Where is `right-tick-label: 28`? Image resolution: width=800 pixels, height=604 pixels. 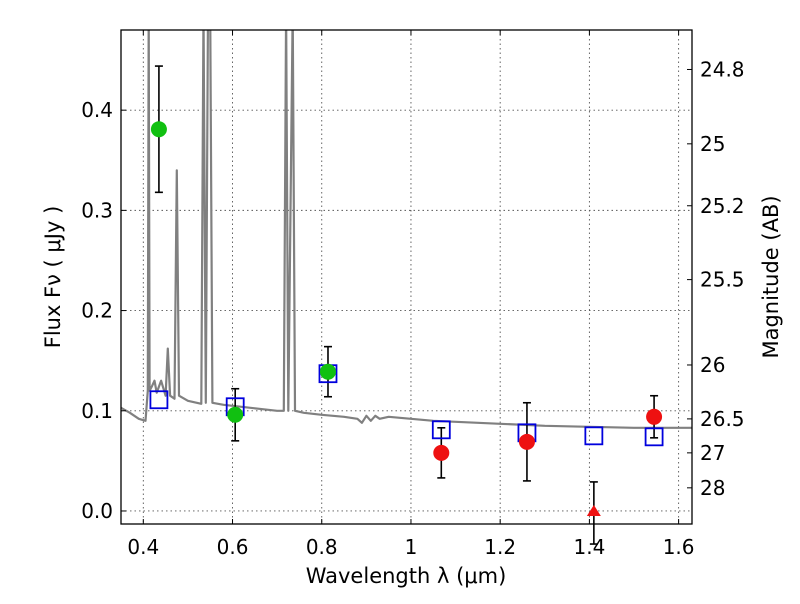
right-tick-label: 28 is located at coordinates (712, 488).